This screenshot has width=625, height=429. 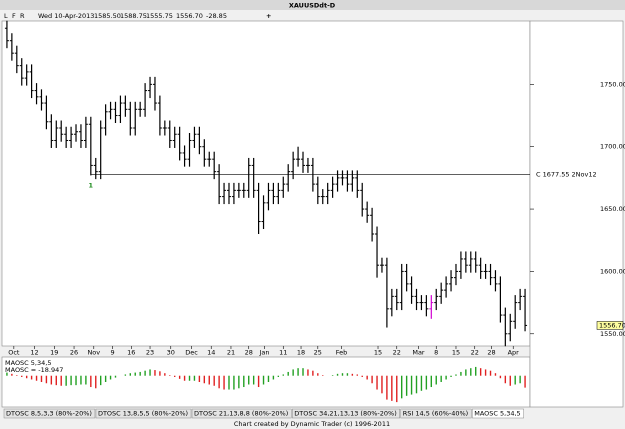 I want to click on osc-tab-label: DTOSC 13,8,5,5 (80%-20%), so click(x=143, y=414).